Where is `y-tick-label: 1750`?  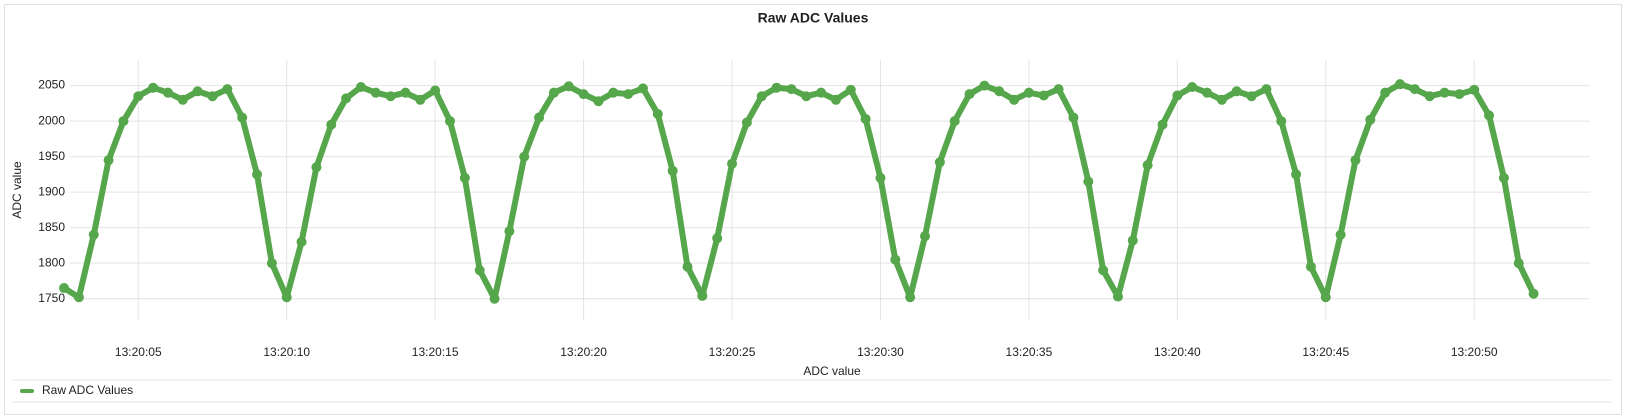 y-tick-label: 1750 is located at coordinates (51, 298).